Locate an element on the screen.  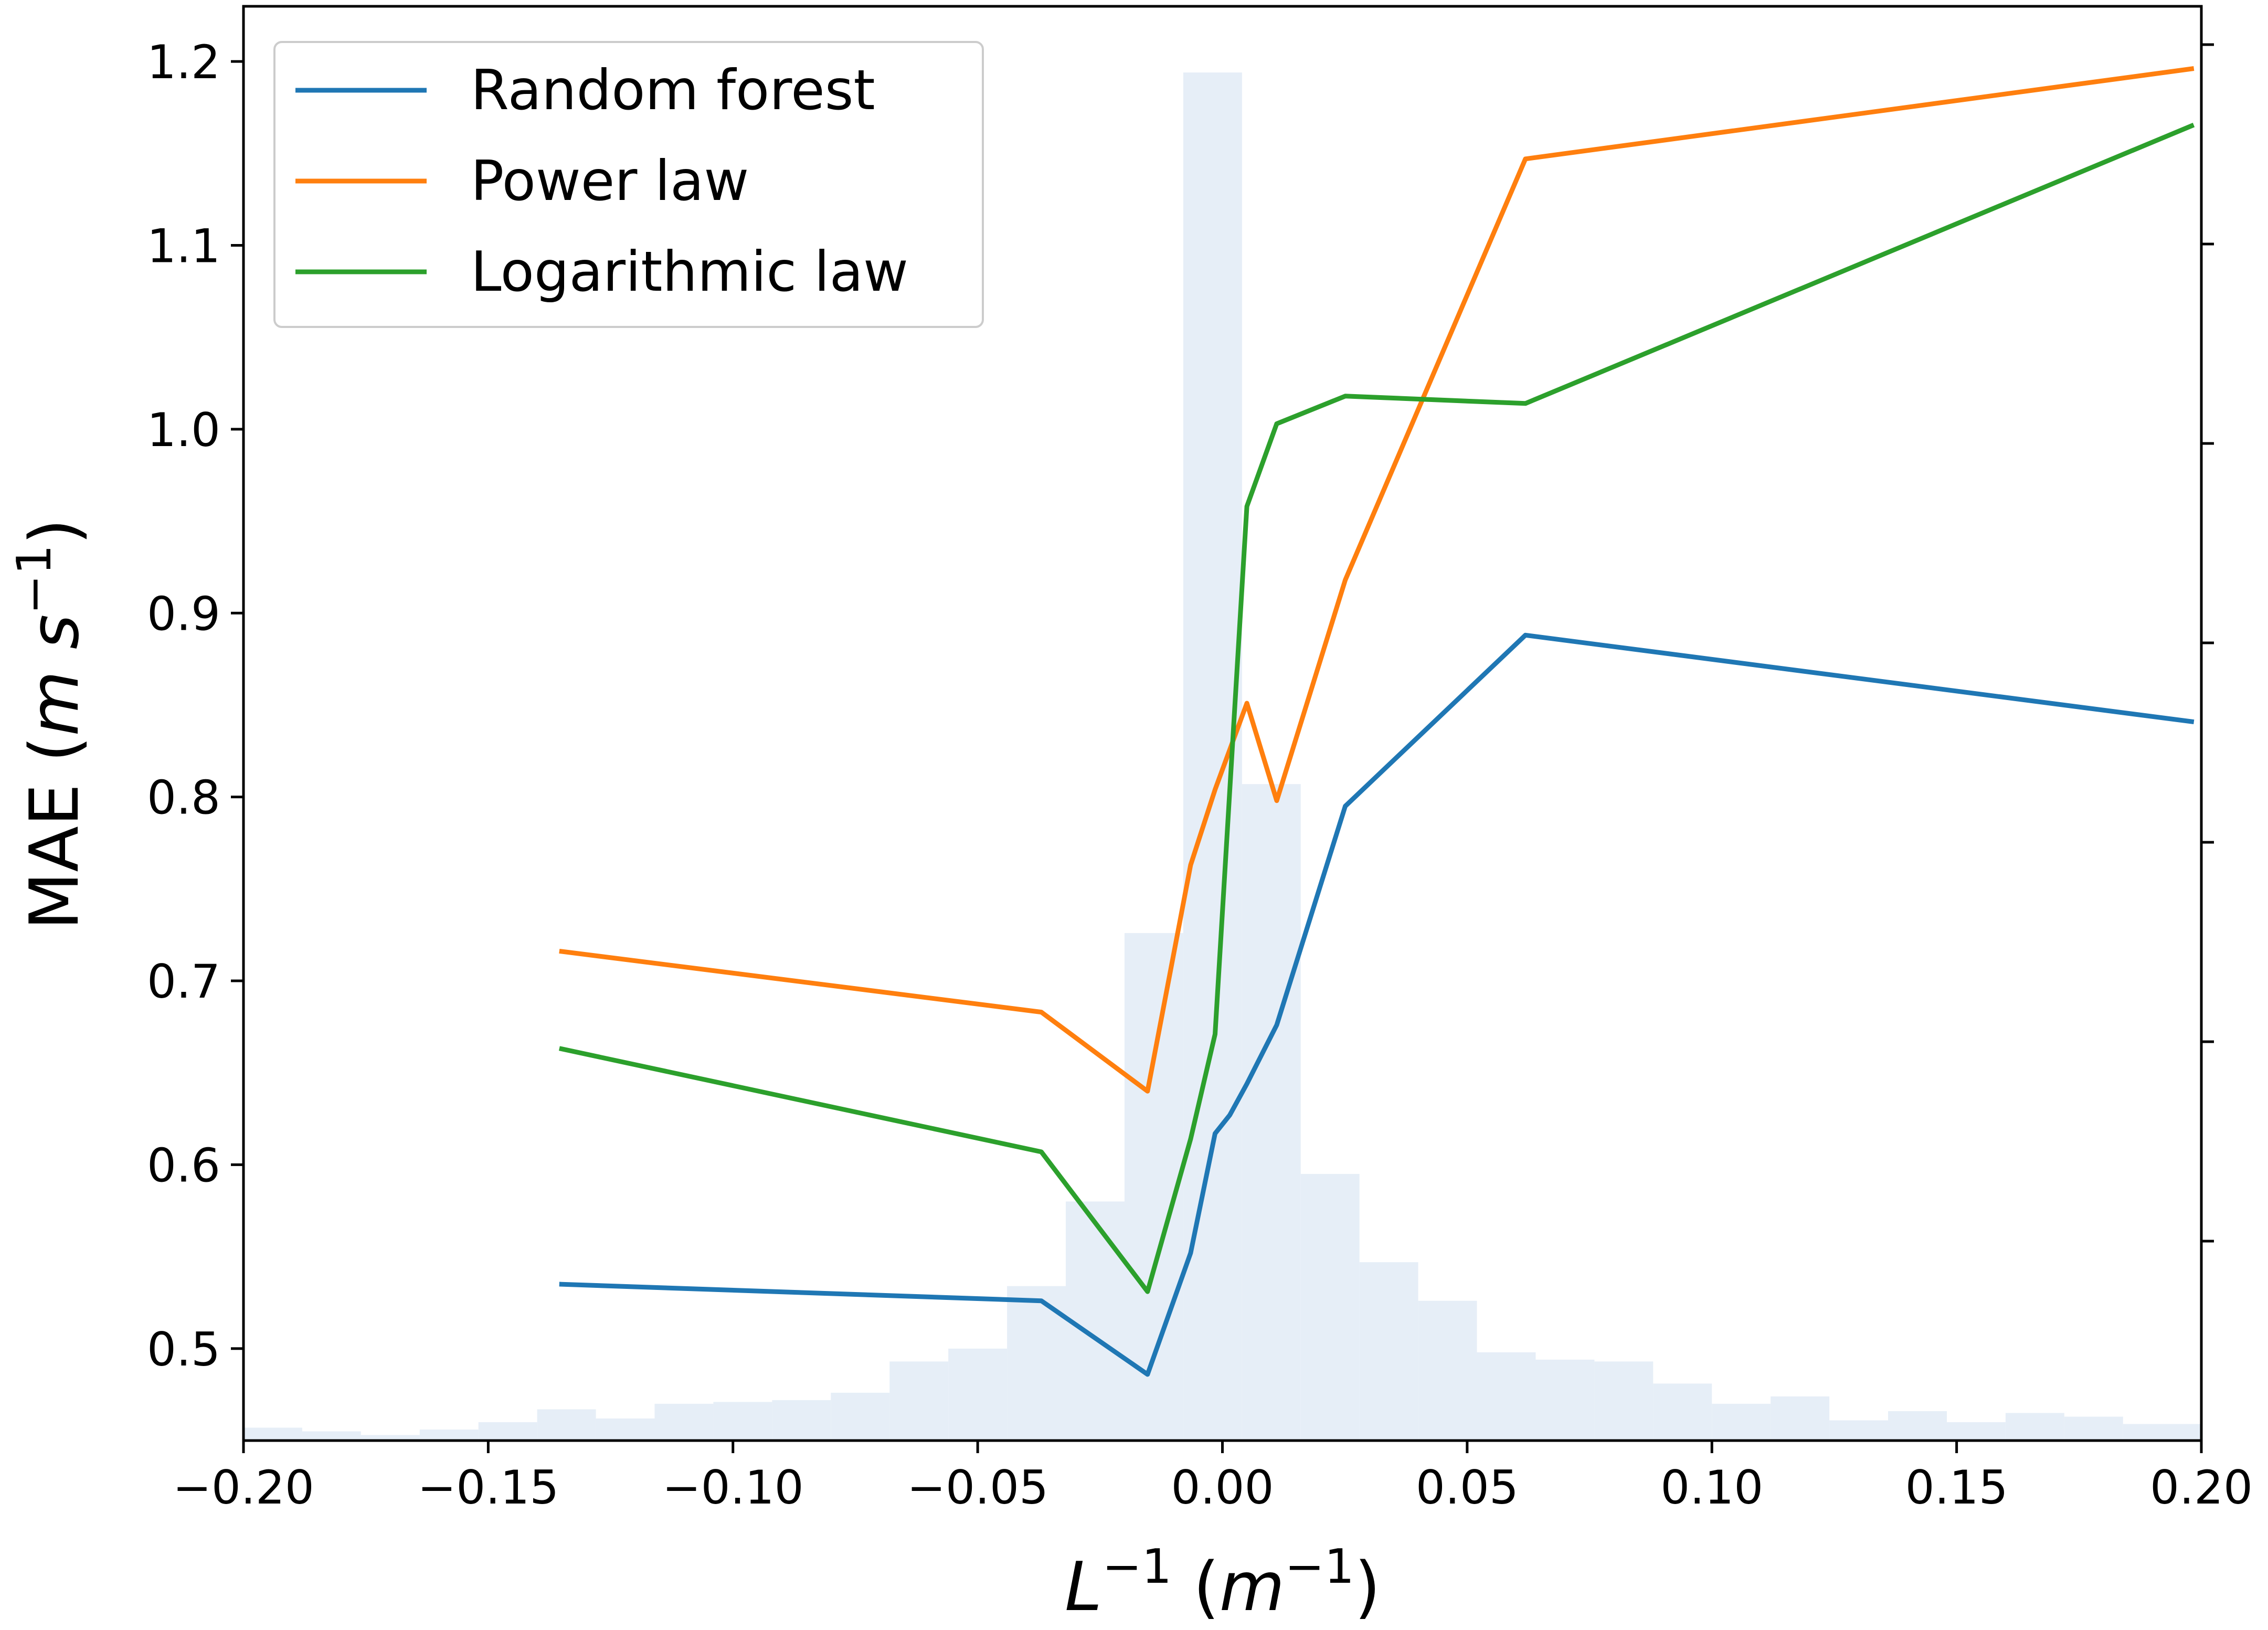
legend: Random forest Power law Logarithmic law is located at coordinates (629, 184).